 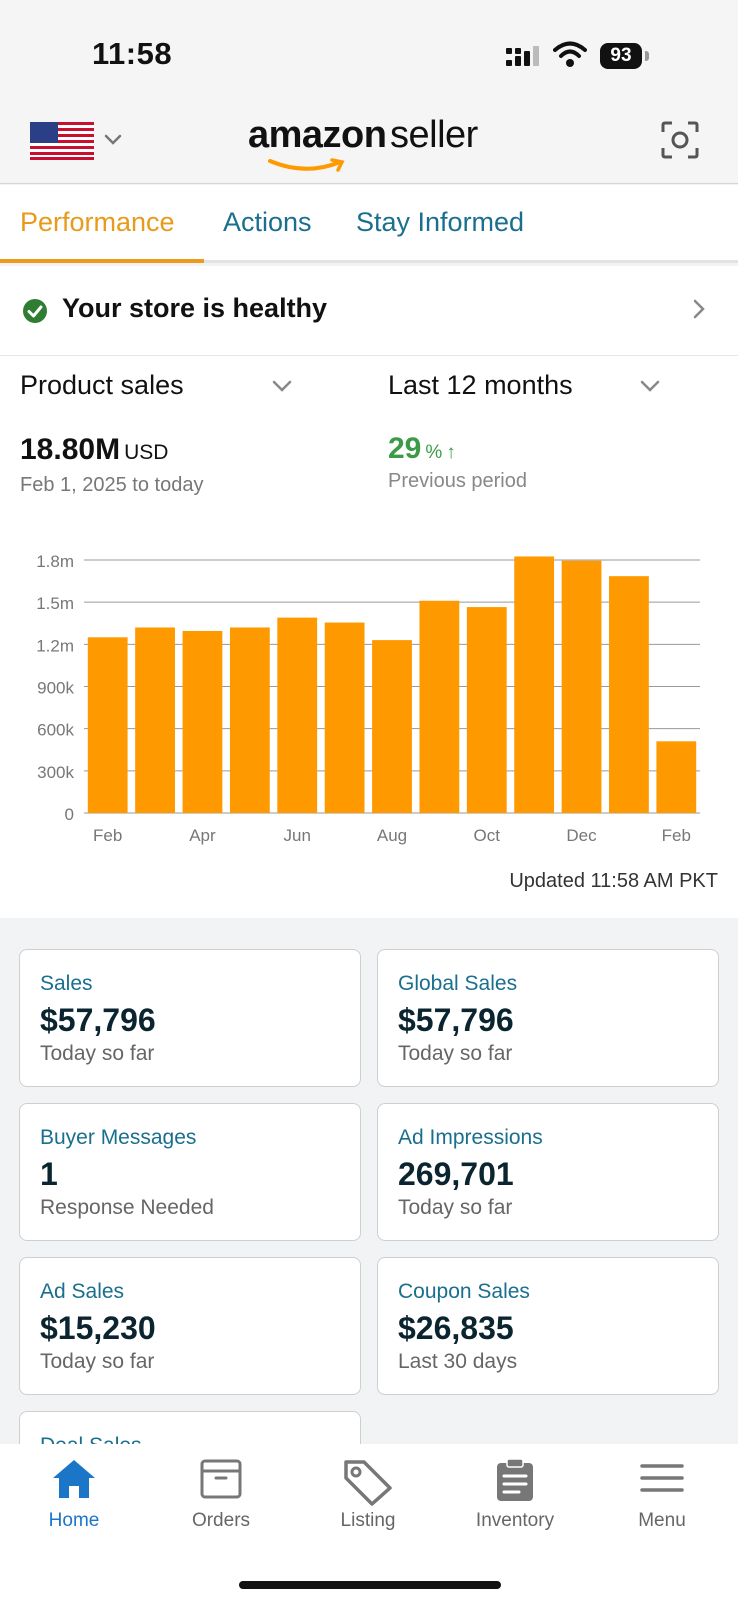 I want to click on amazon-smile-icon, so click(x=306, y=165).